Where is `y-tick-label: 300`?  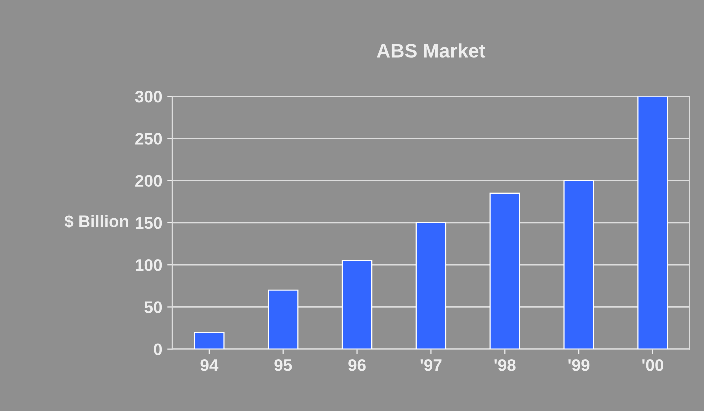
y-tick-label: 300 is located at coordinates (148, 96).